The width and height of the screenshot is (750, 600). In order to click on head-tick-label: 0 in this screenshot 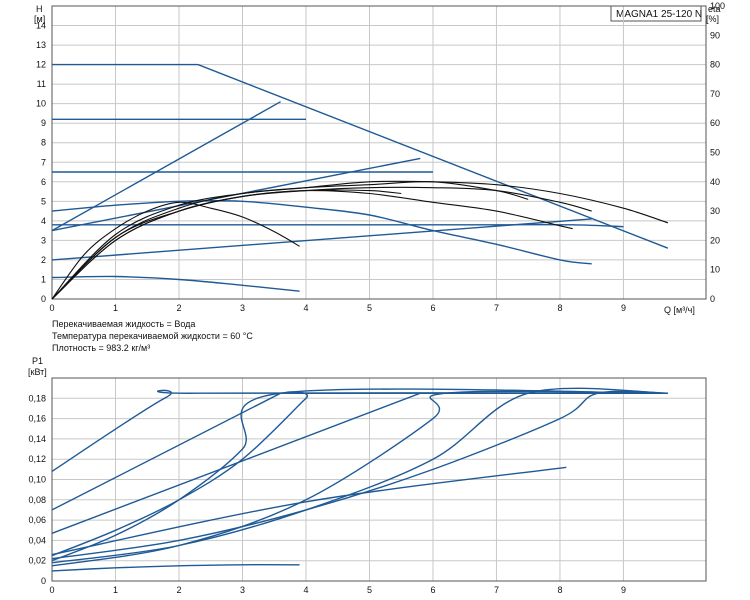, I will do `click(43, 299)`.